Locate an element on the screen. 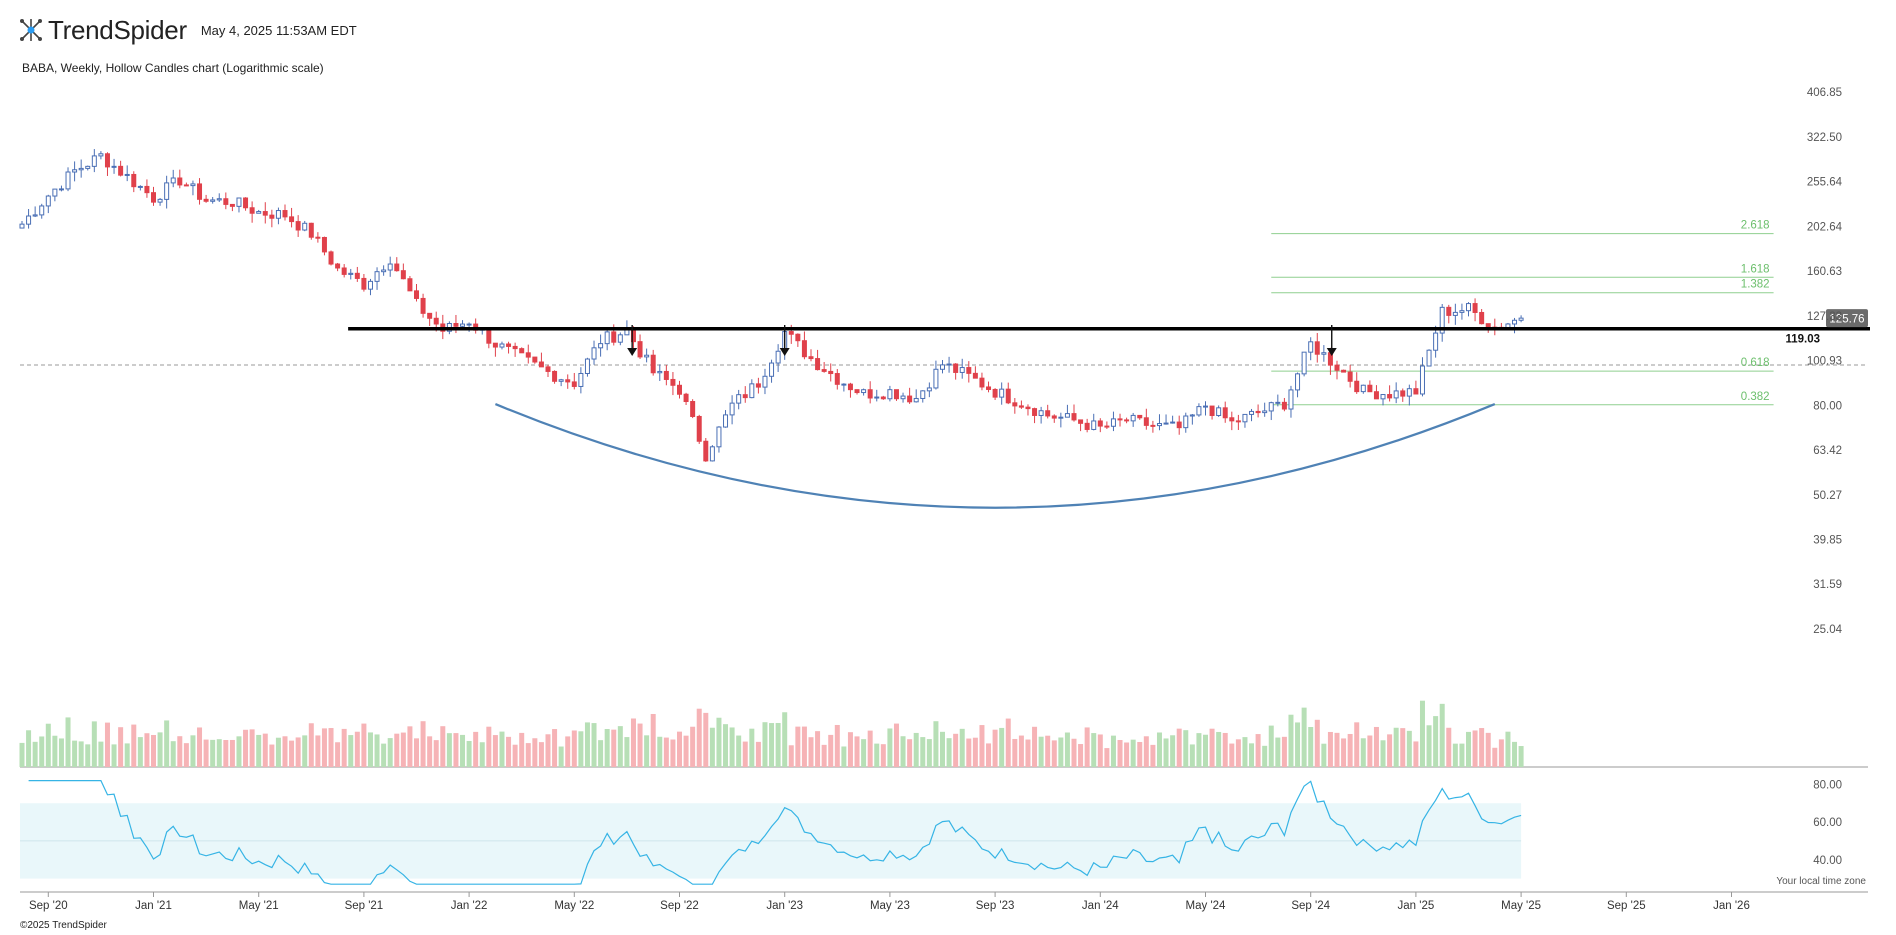  down-arrow-icon is located at coordinates (632, 340).